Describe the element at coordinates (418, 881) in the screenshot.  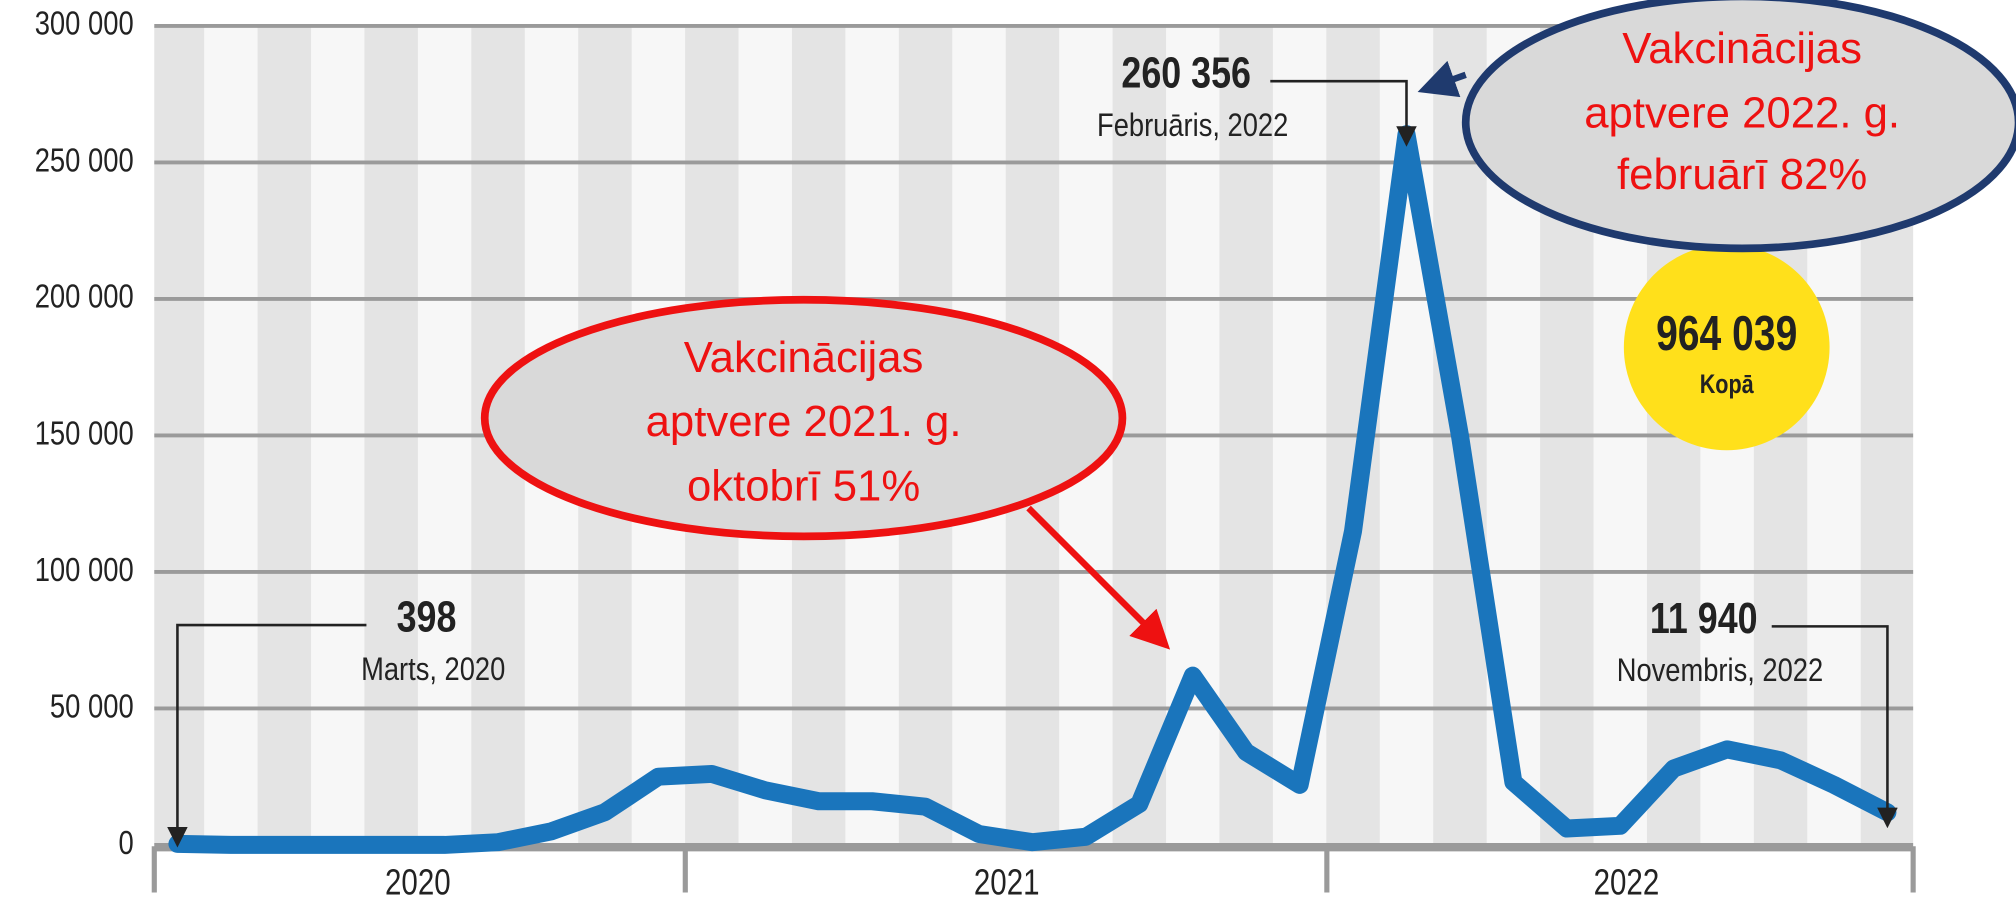
I see `year-label: 2020` at that location.